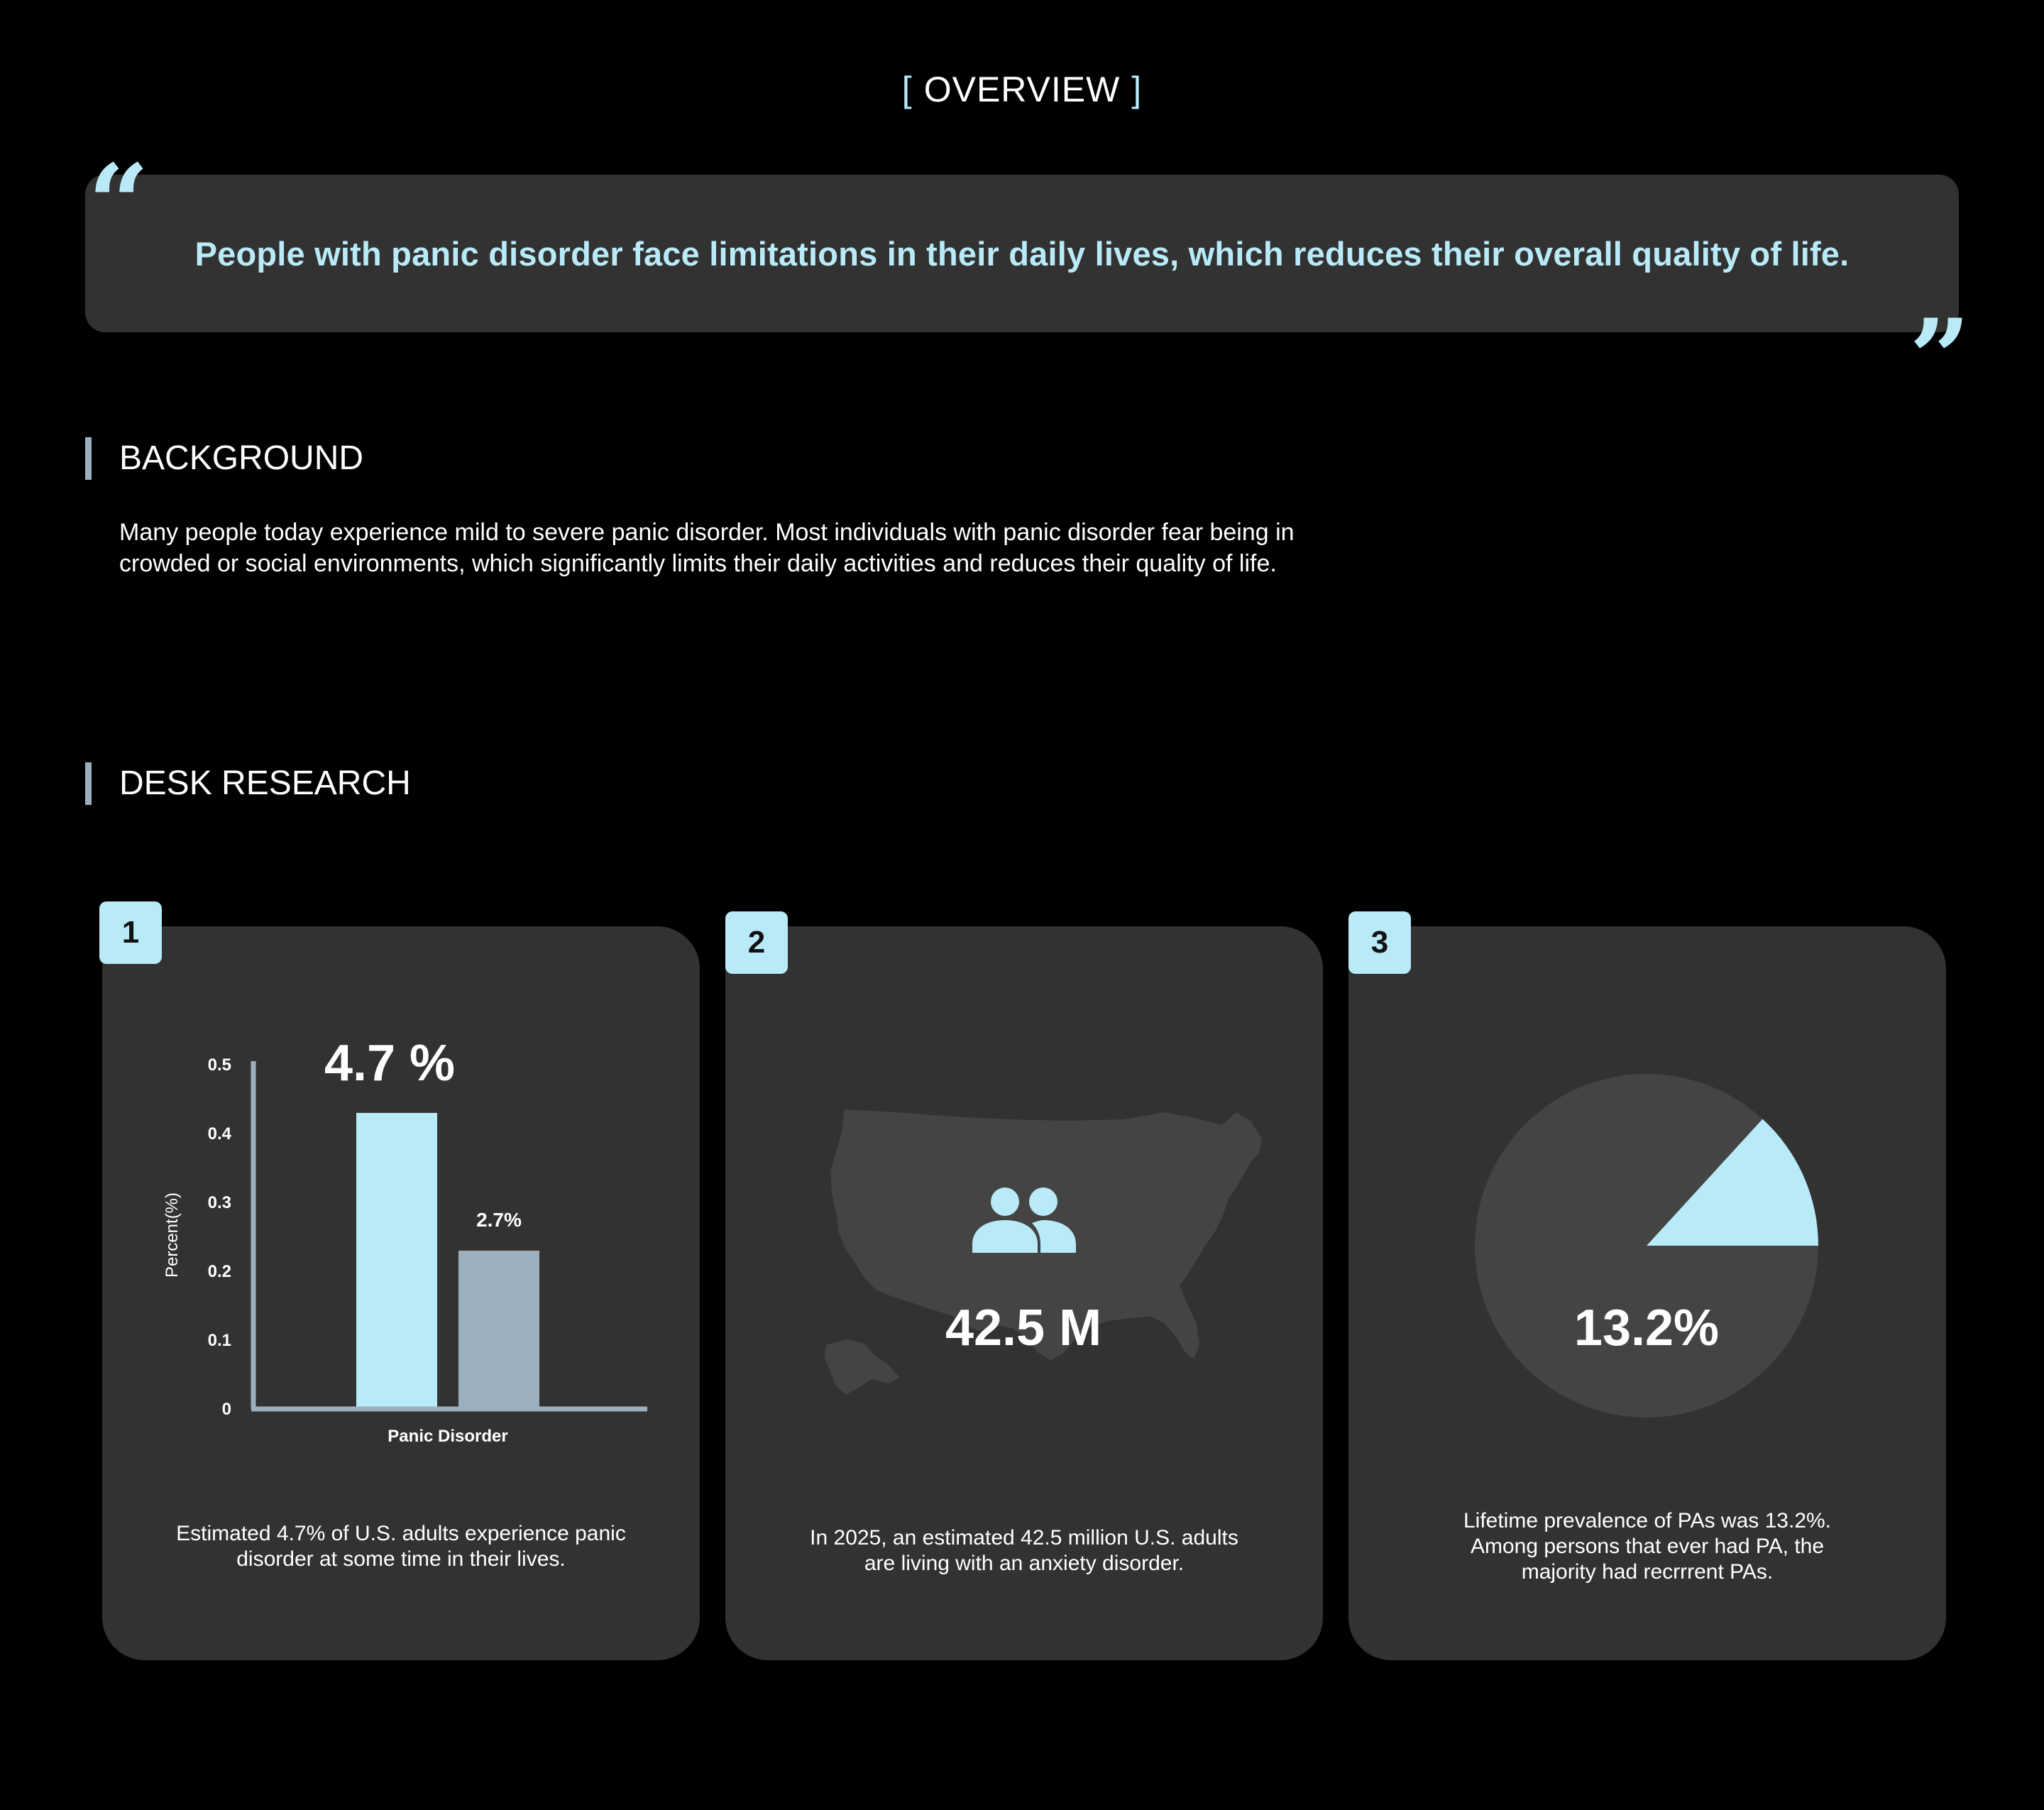 The height and width of the screenshot is (1810, 2044). I want to click on card-2-graphic: 42.5 M, so click(1043, 1252).